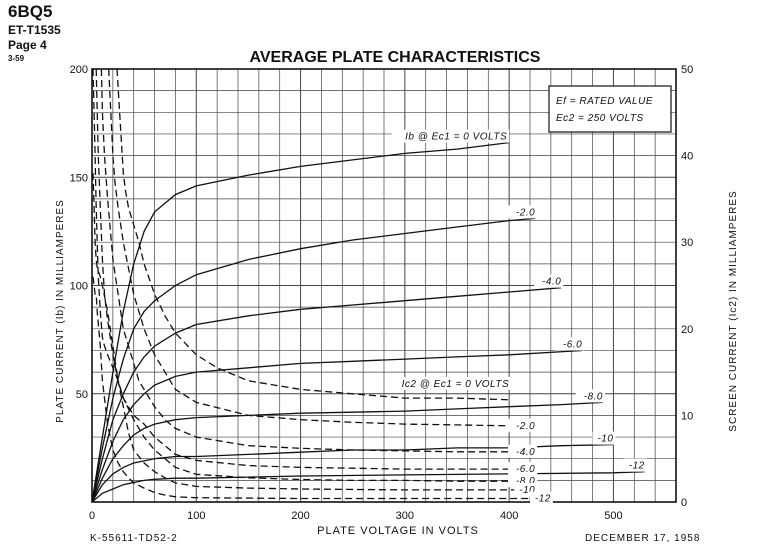  I want to click on plate-curve-label: -6.0, so click(572, 344).